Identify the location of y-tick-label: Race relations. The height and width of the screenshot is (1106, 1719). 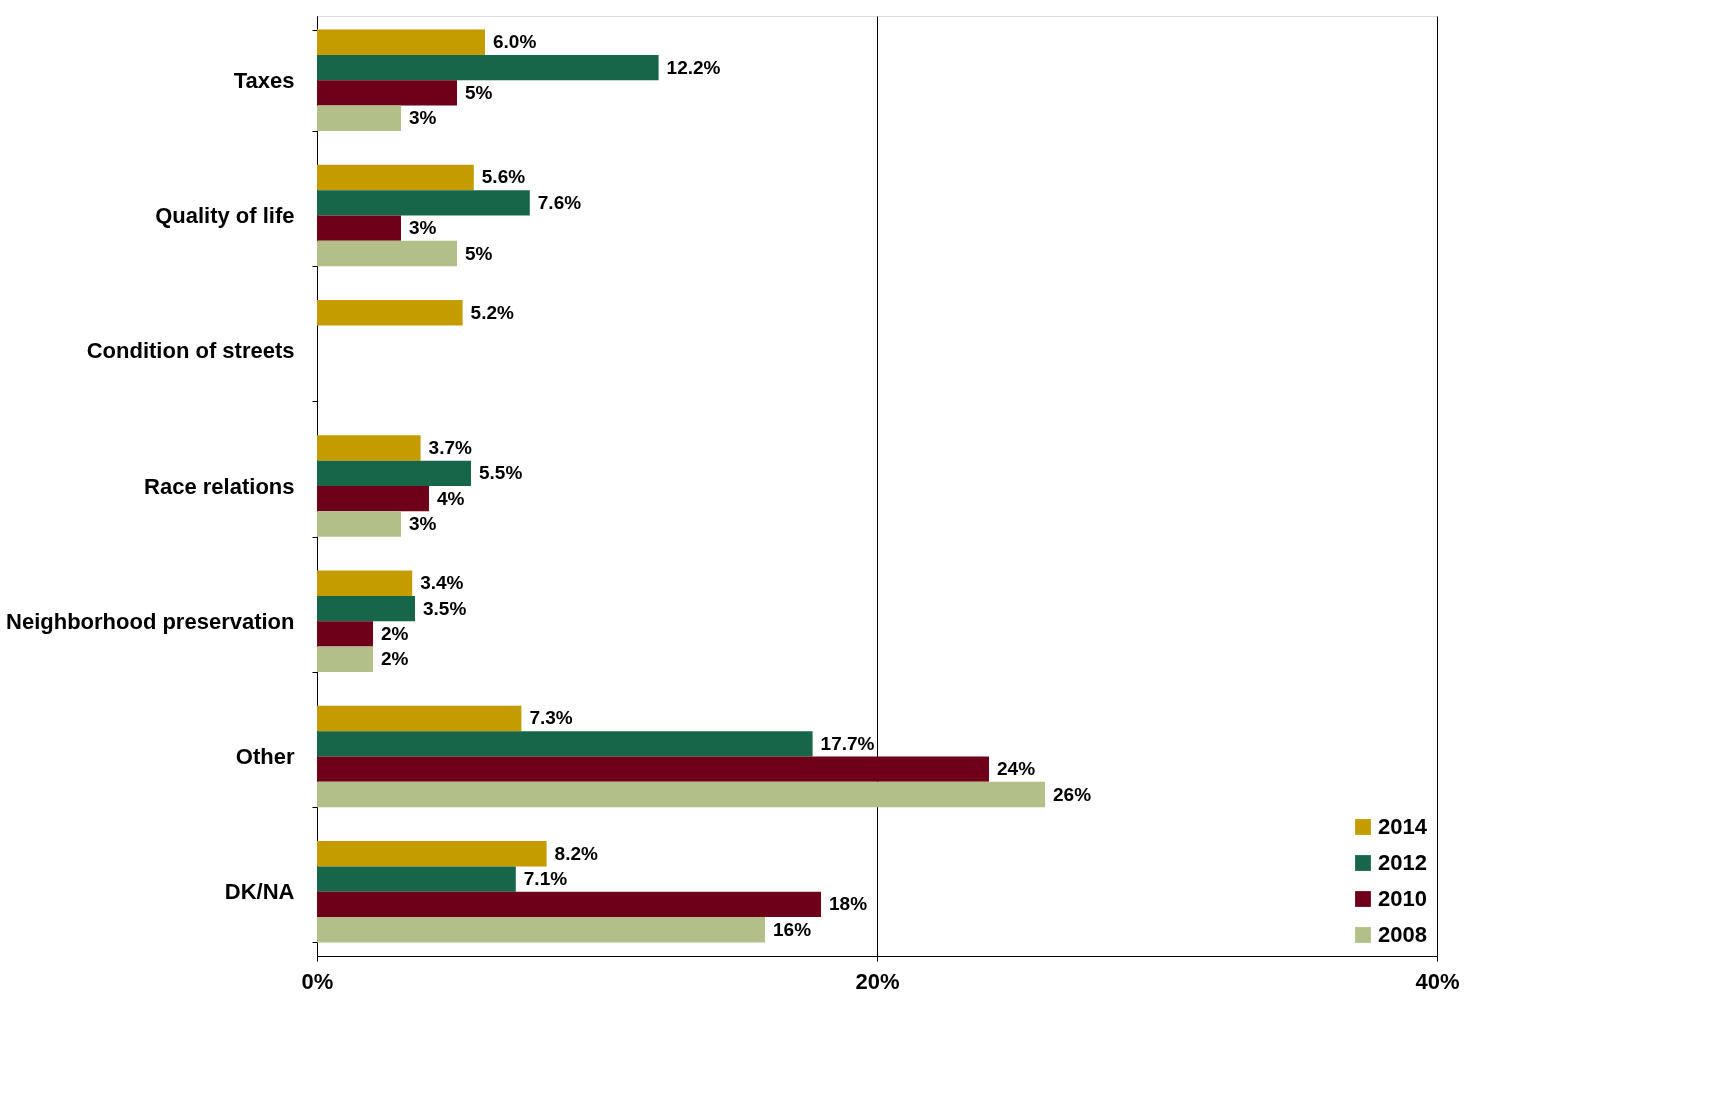
(219, 486).